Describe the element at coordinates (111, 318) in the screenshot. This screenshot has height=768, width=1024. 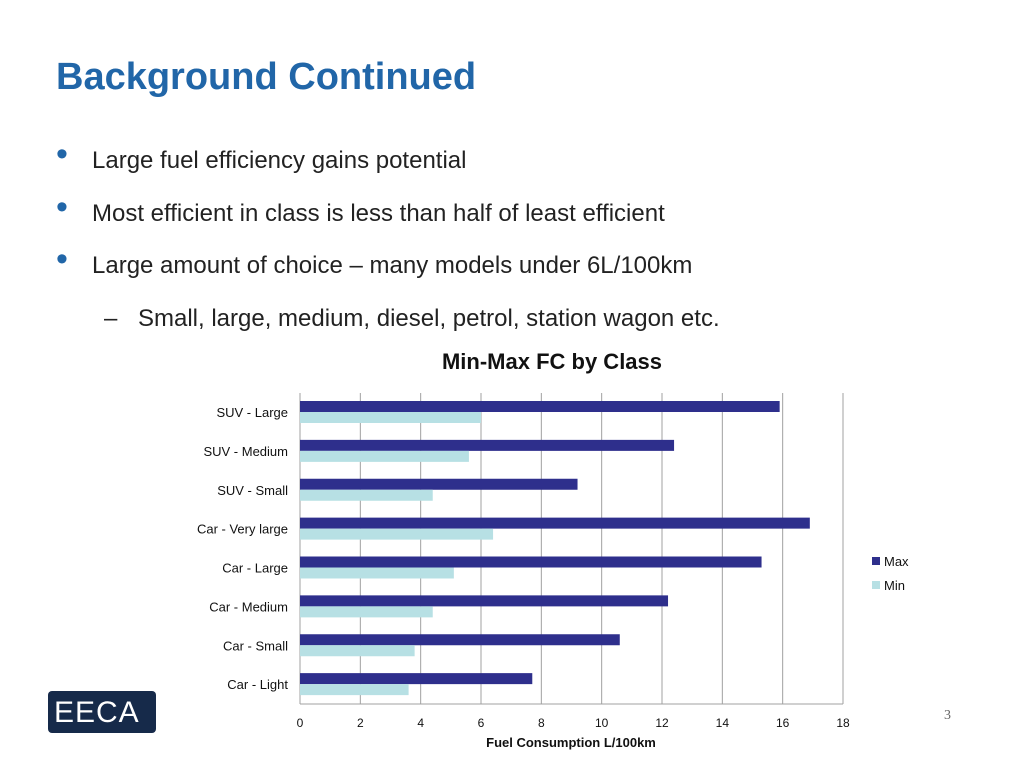
I see `dash-marker: –` at that location.